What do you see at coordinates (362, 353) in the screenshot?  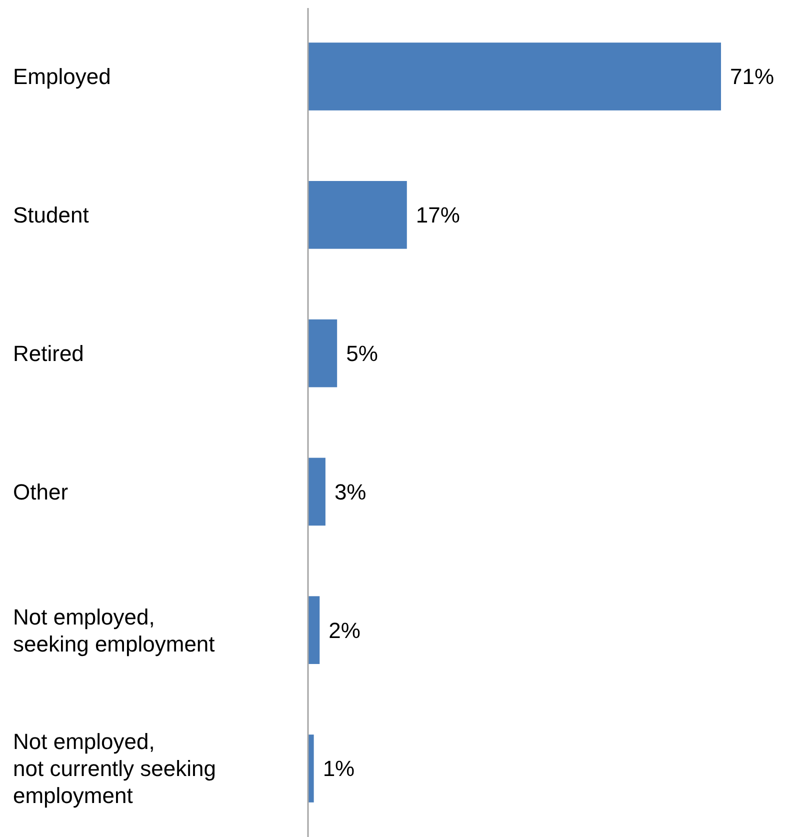 I see `data-label: 5%` at bounding box center [362, 353].